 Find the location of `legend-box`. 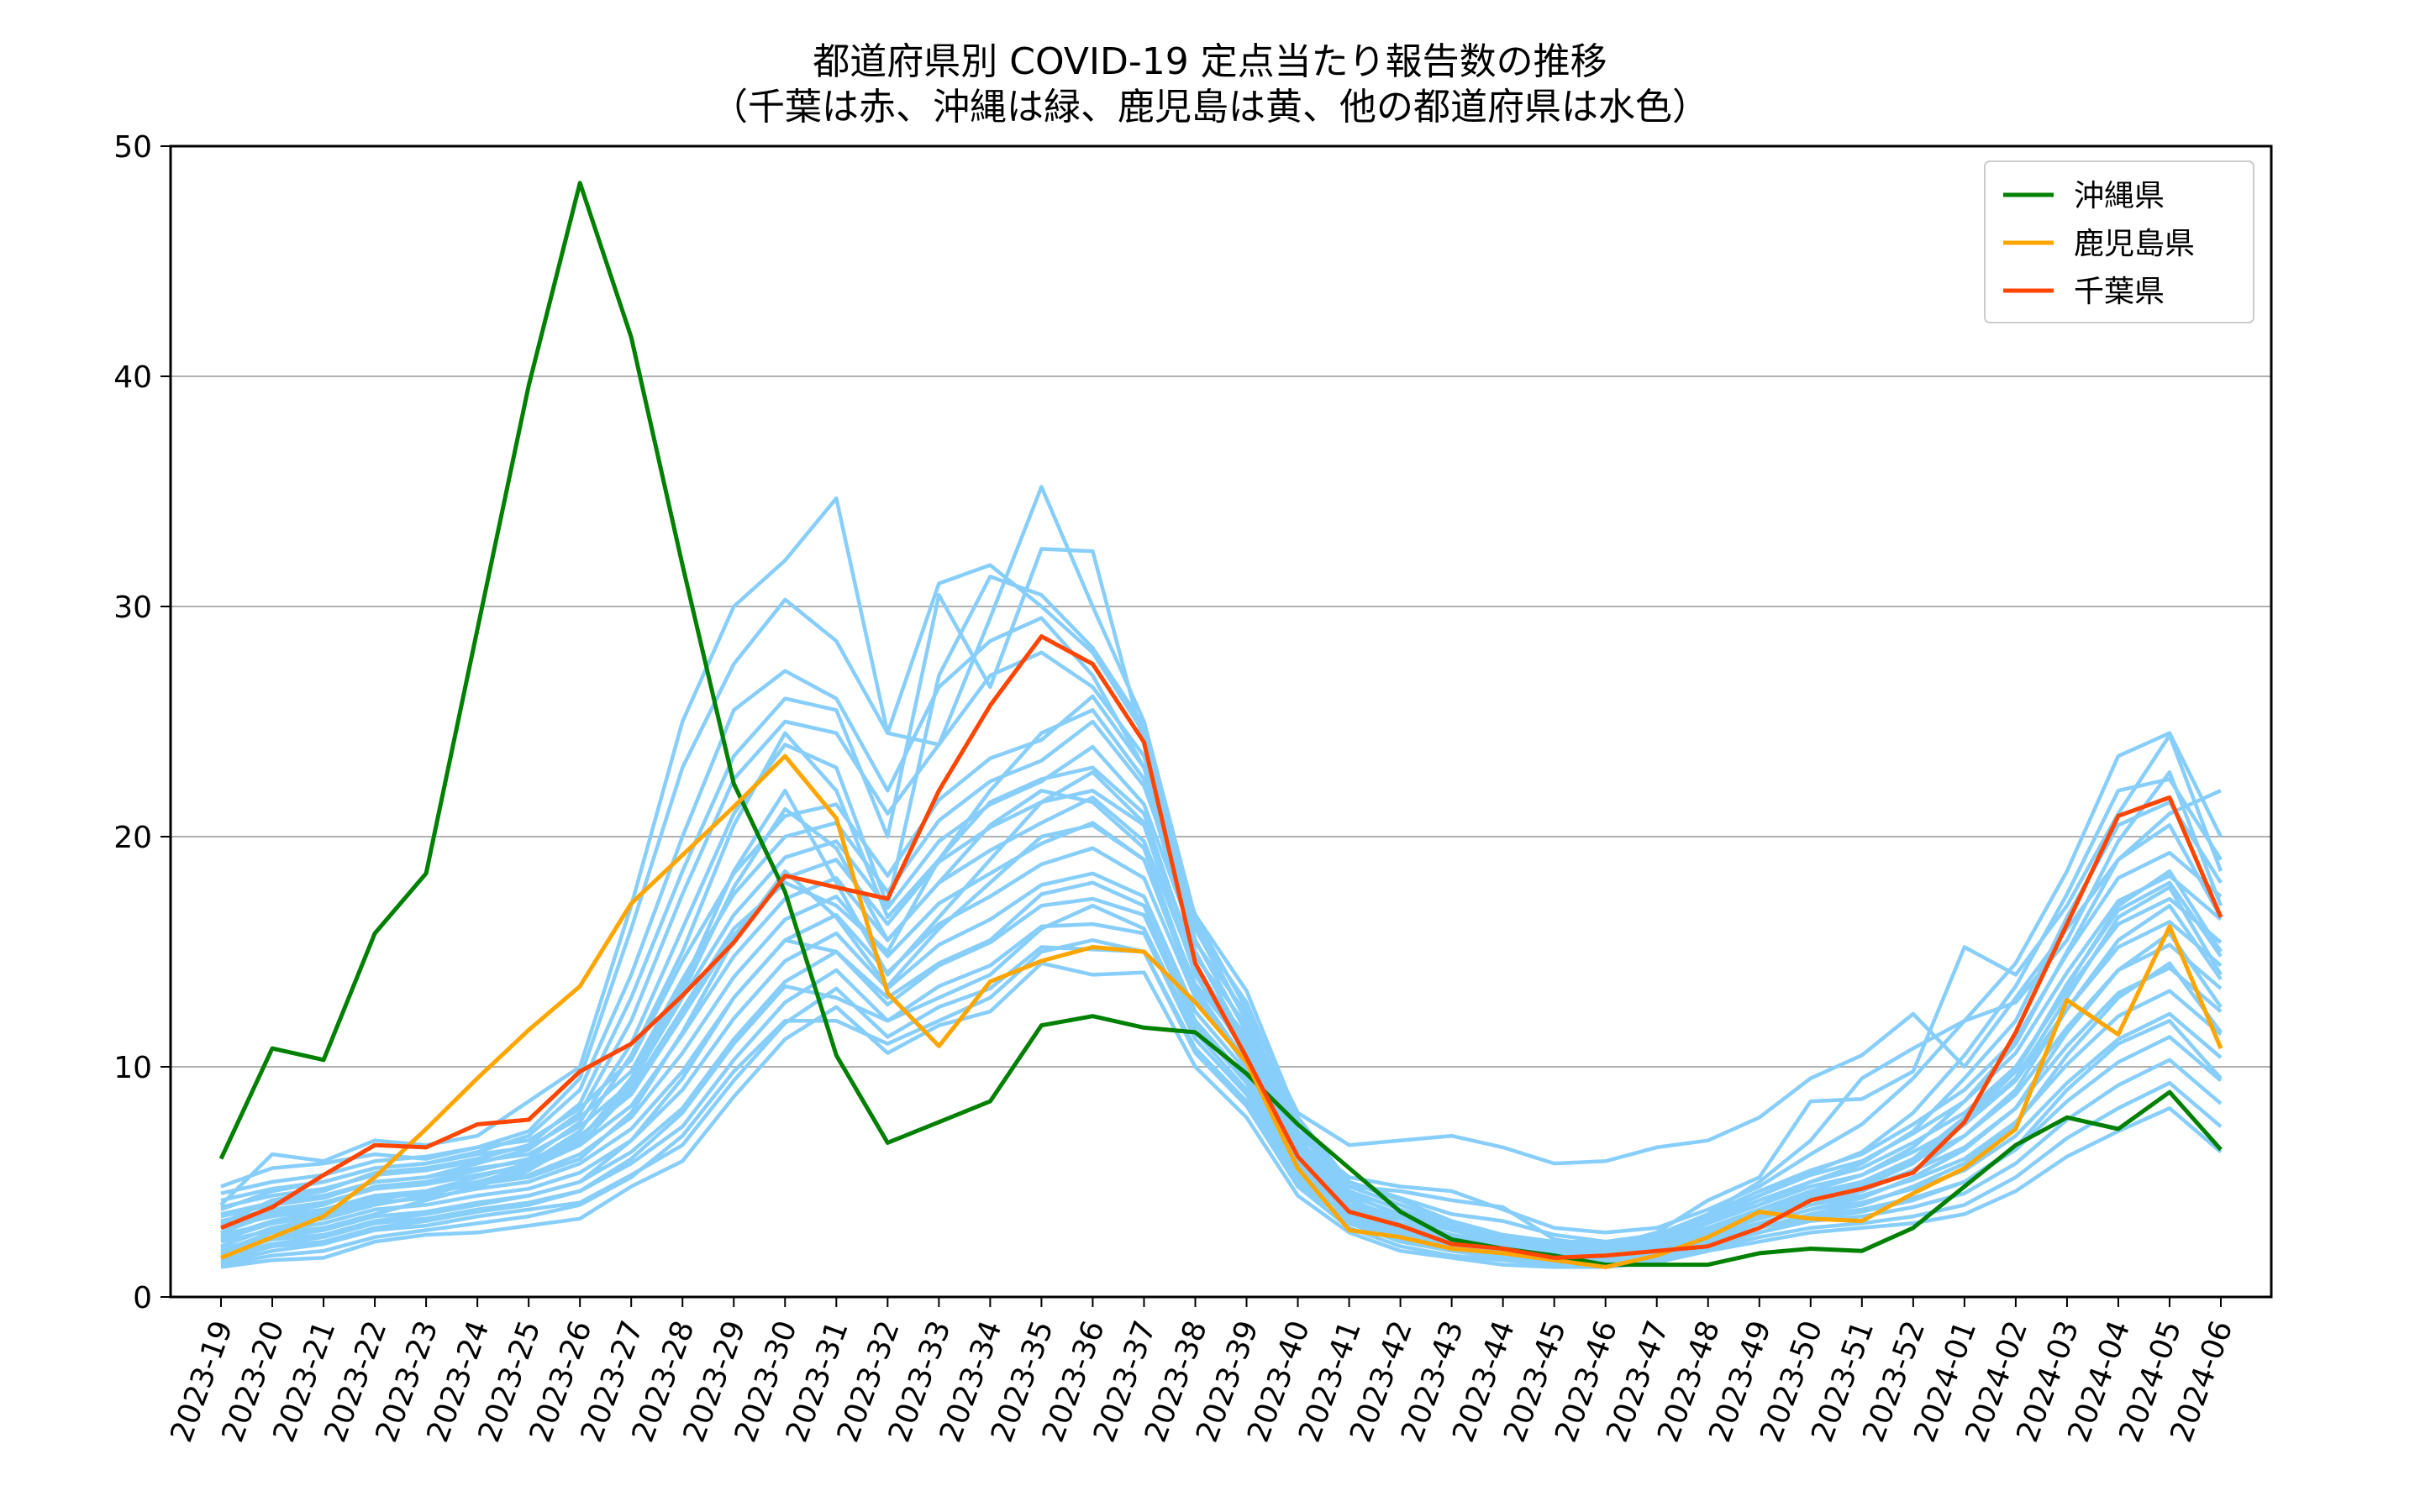

legend-box is located at coordinates (2119, 241).